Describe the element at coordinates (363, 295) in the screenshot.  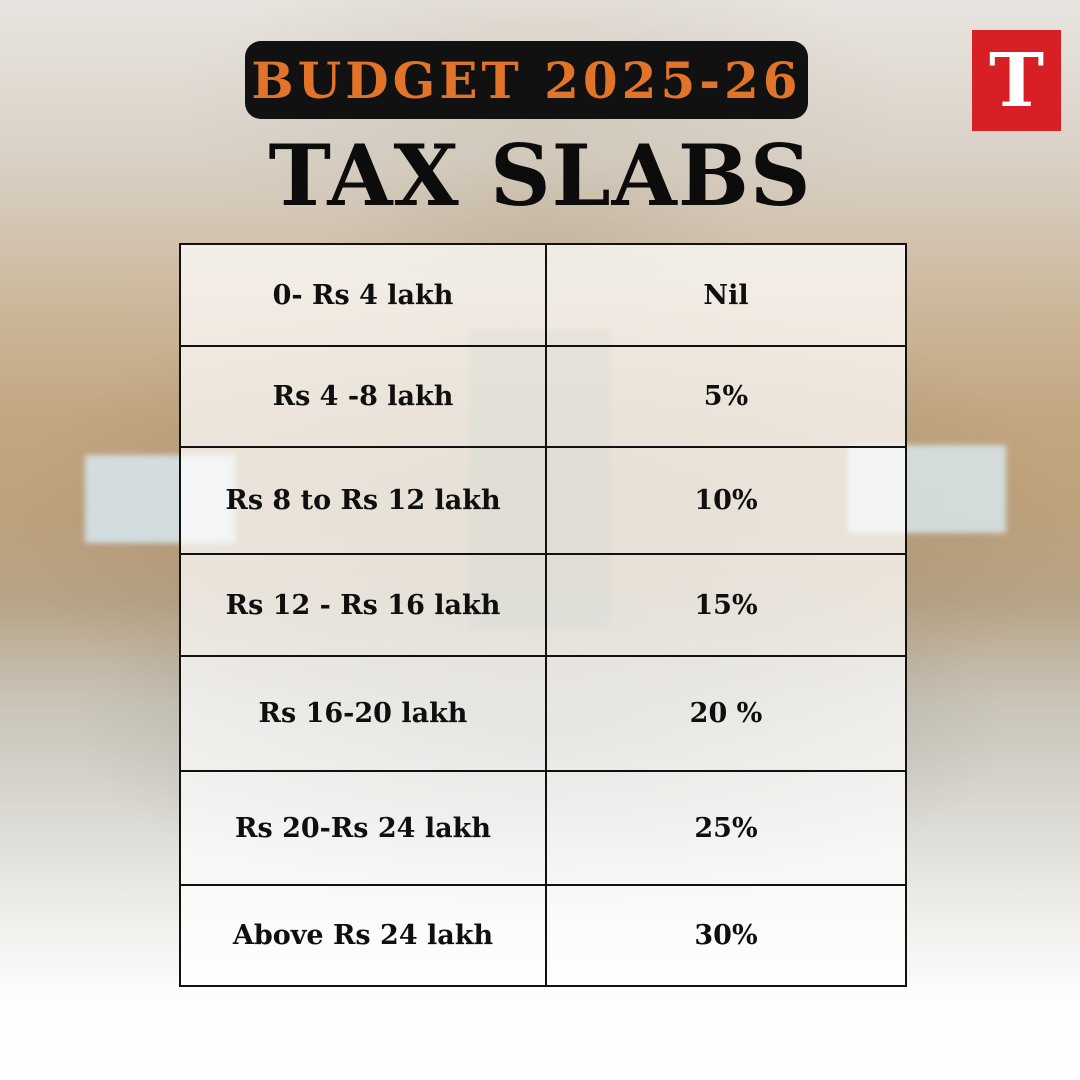
I see `slab-range: 0- Rs 4 lakh` at that location.